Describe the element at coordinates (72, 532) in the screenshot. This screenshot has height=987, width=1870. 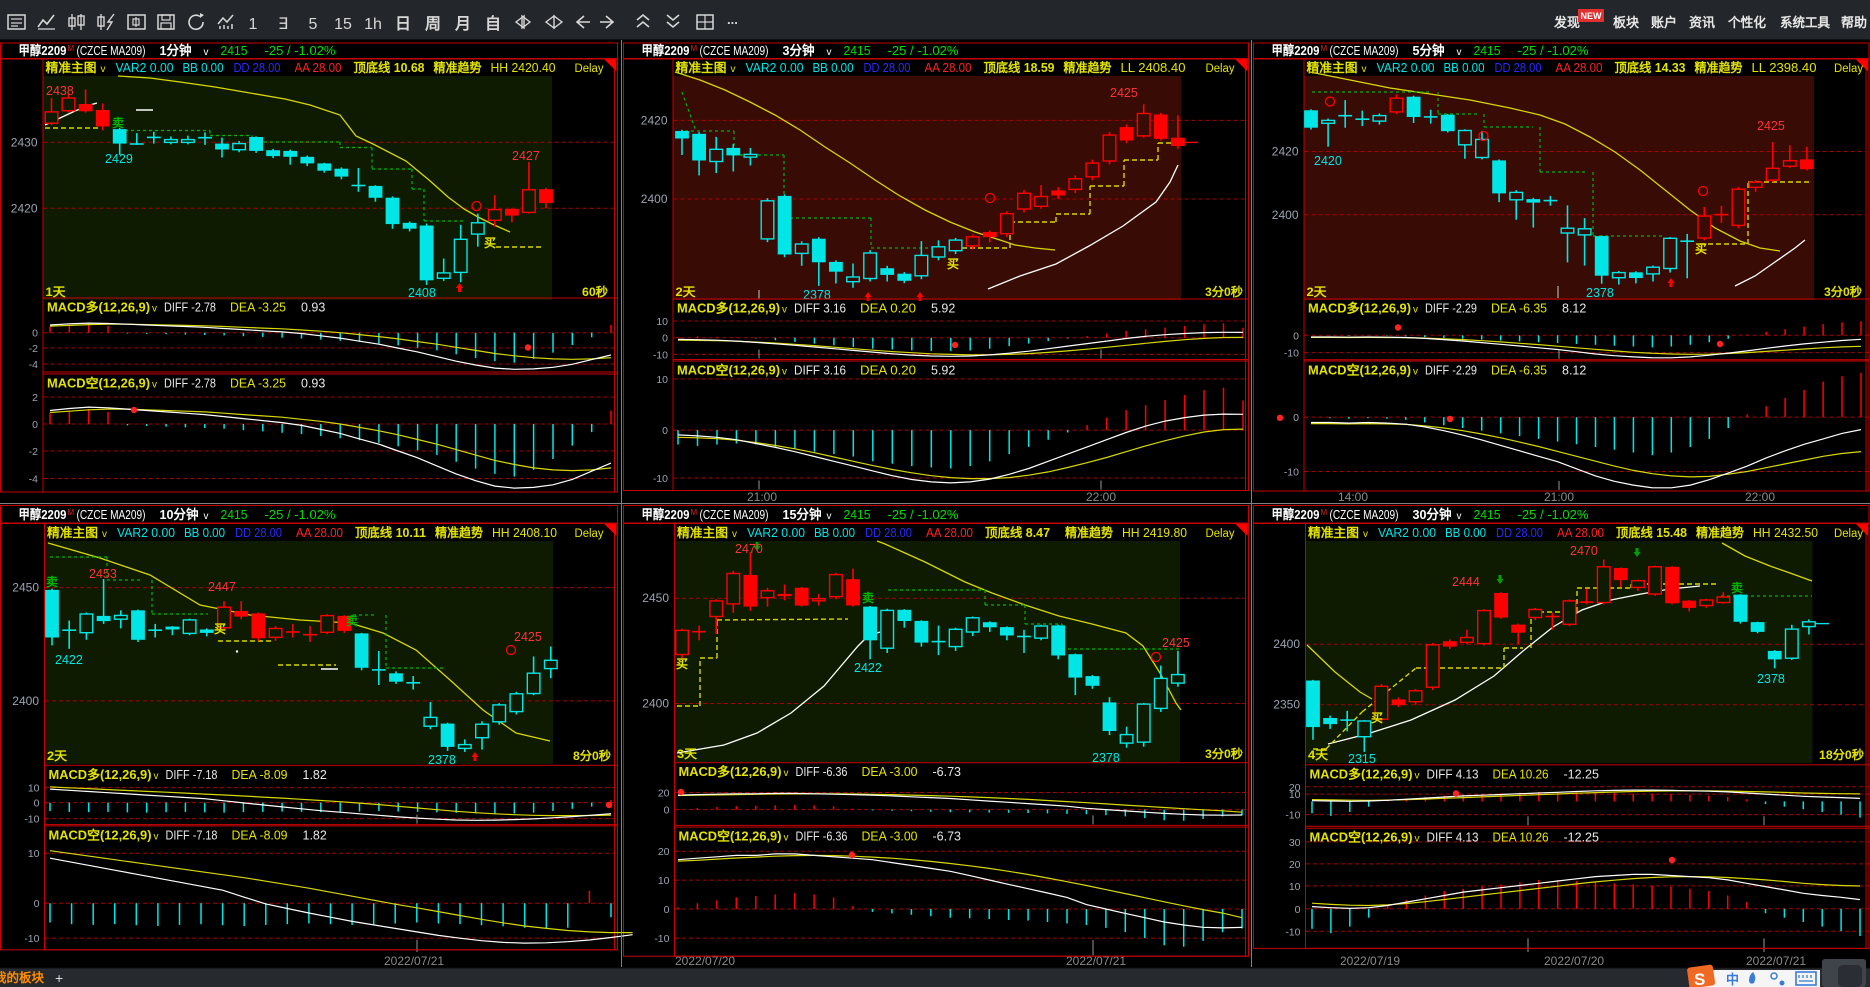
I see `svg-text: 精准主图` at that location.